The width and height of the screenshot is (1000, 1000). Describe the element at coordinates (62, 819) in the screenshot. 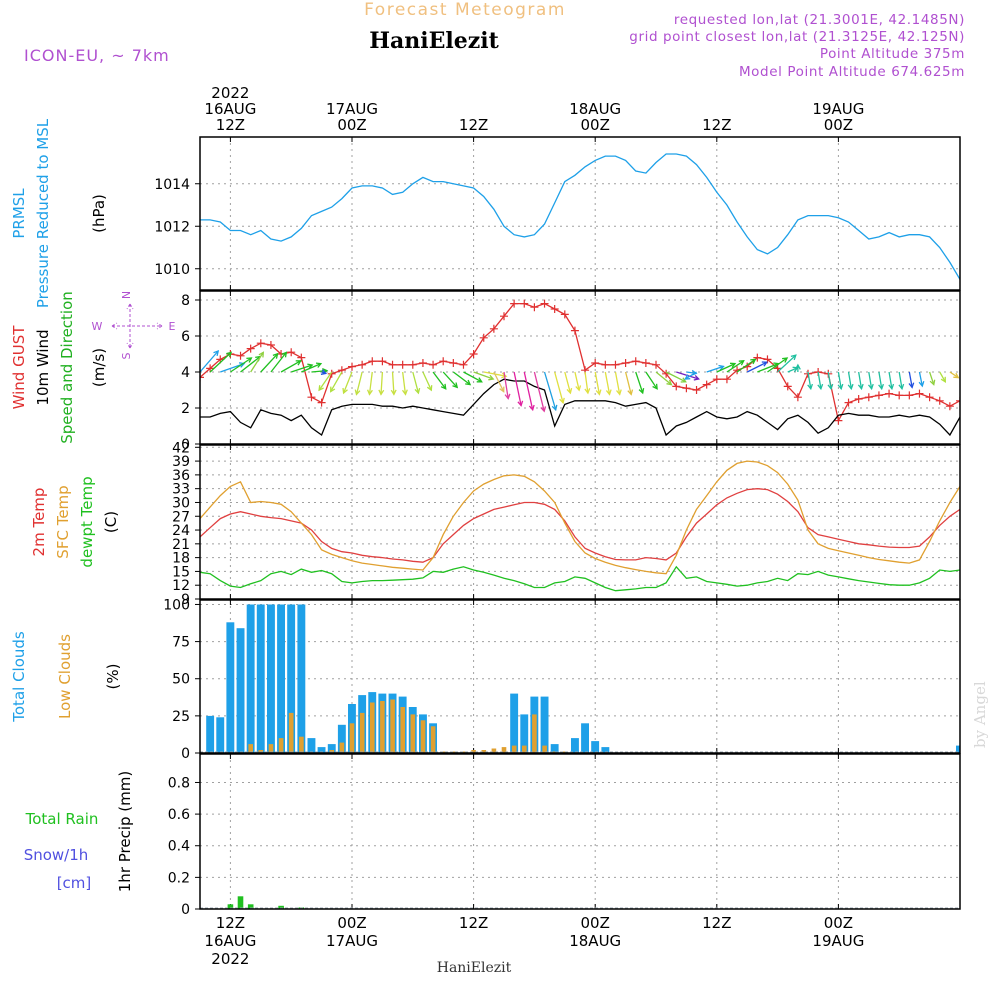

I see `precip-legend: Total Rain` at that location.